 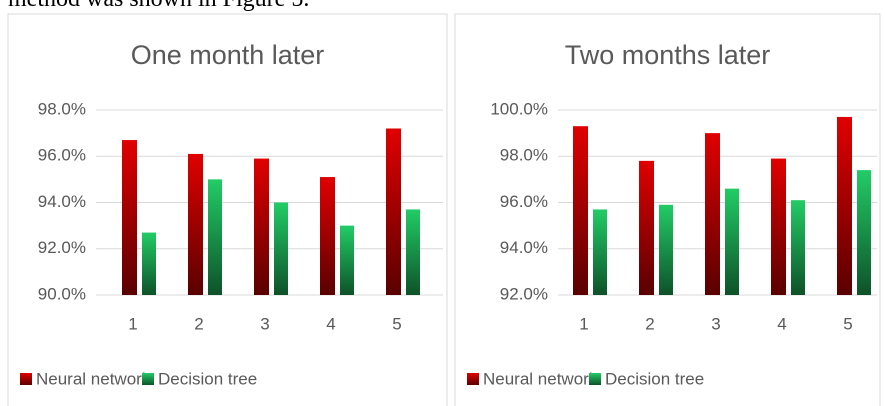 I want to click on y-tick-label: 100.0%, so click(x=519, y=108).